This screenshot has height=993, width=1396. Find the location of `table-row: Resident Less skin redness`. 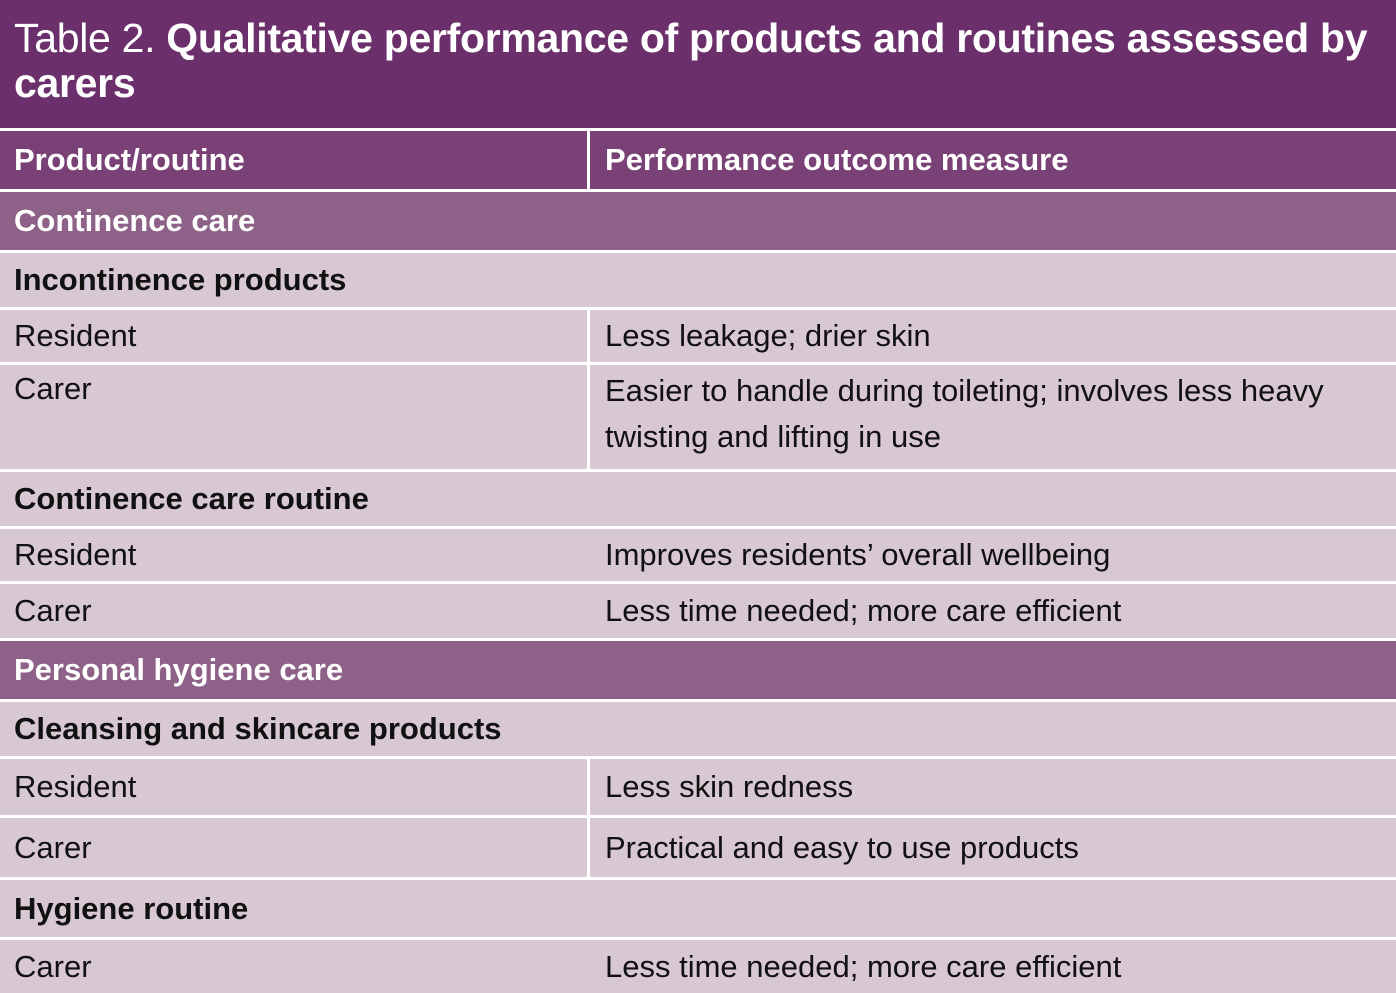

table-row: Resident Less skin redness is located at coordinates (698, 787).